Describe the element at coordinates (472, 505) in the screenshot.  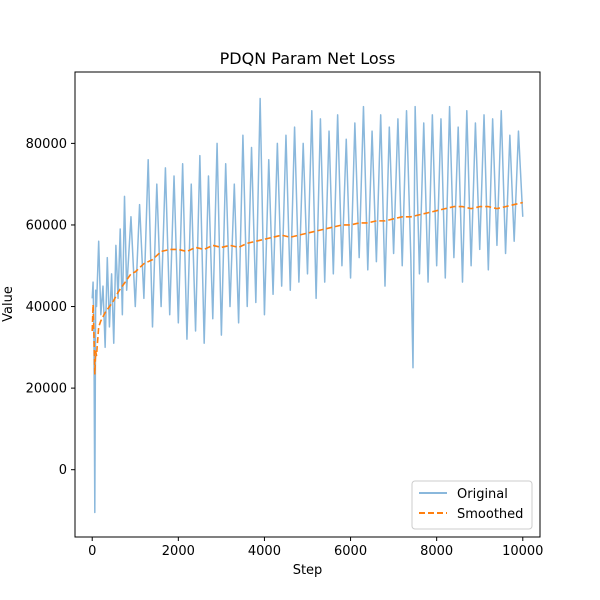
I see `legend: Original Smoothed` at that location.